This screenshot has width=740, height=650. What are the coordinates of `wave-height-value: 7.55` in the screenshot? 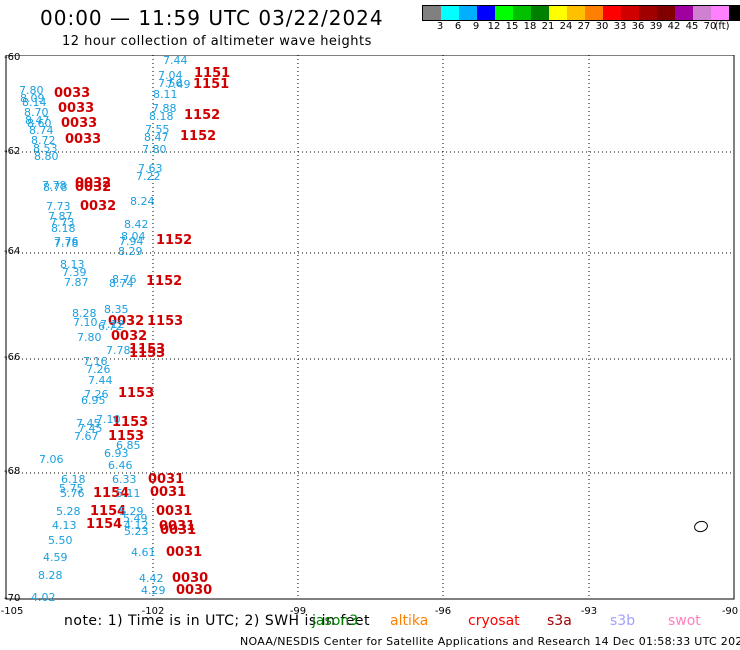 It's located at (157, 129).